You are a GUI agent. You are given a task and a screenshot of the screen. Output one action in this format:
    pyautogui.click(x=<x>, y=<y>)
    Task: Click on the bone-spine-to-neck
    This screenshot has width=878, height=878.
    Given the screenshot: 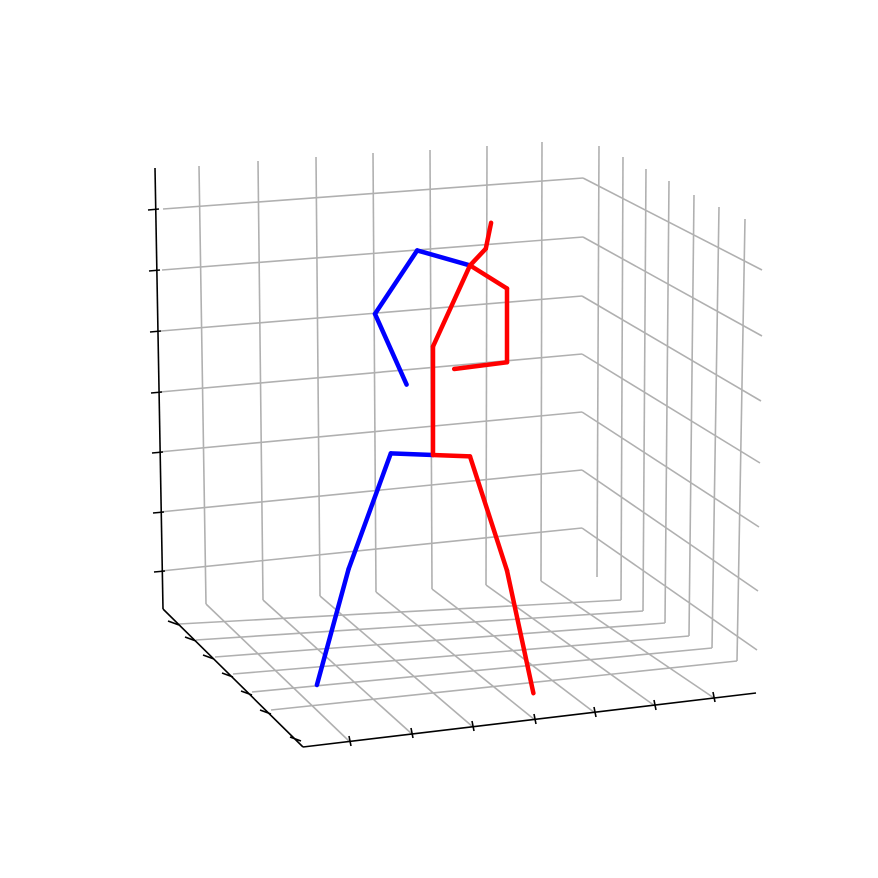 What is the action you would take?
    pyautogui.click(x=451, y=306)
    